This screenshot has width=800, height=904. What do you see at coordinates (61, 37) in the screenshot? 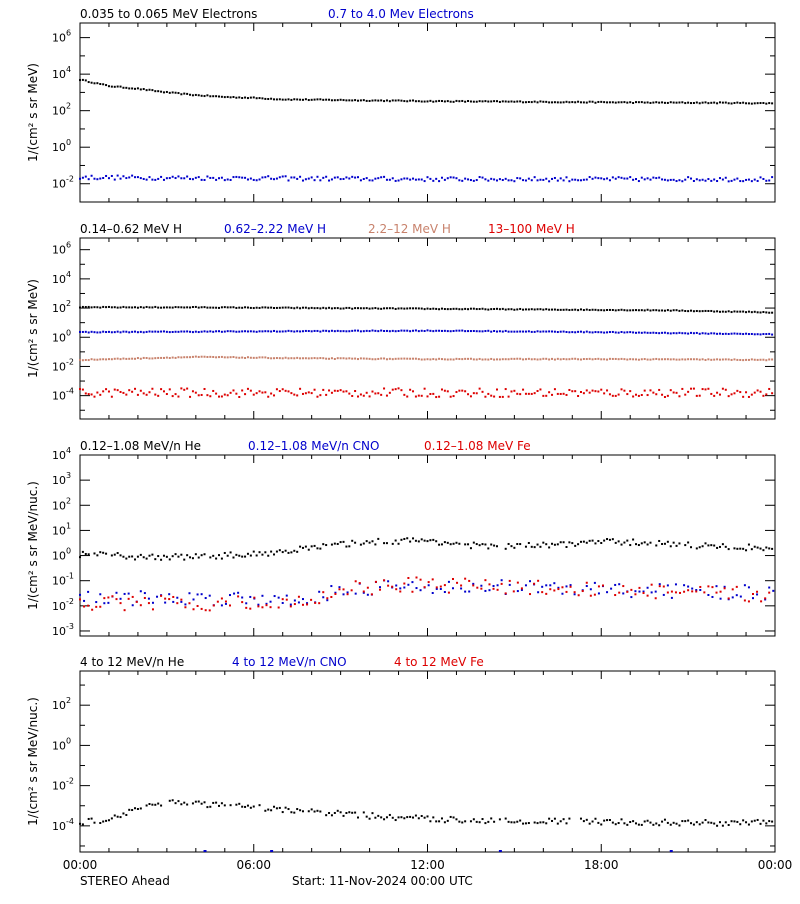
I see `y-tick-label: 10⁶` at bounding box center [61, 37].